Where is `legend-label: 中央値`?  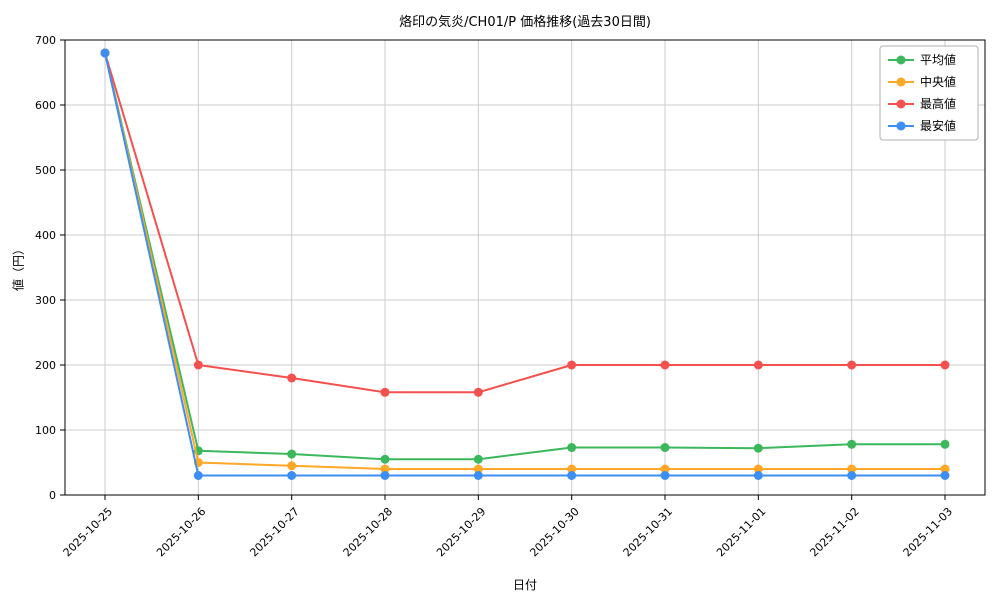
legend-label: 中央値 is located at coordinates (938, 81).